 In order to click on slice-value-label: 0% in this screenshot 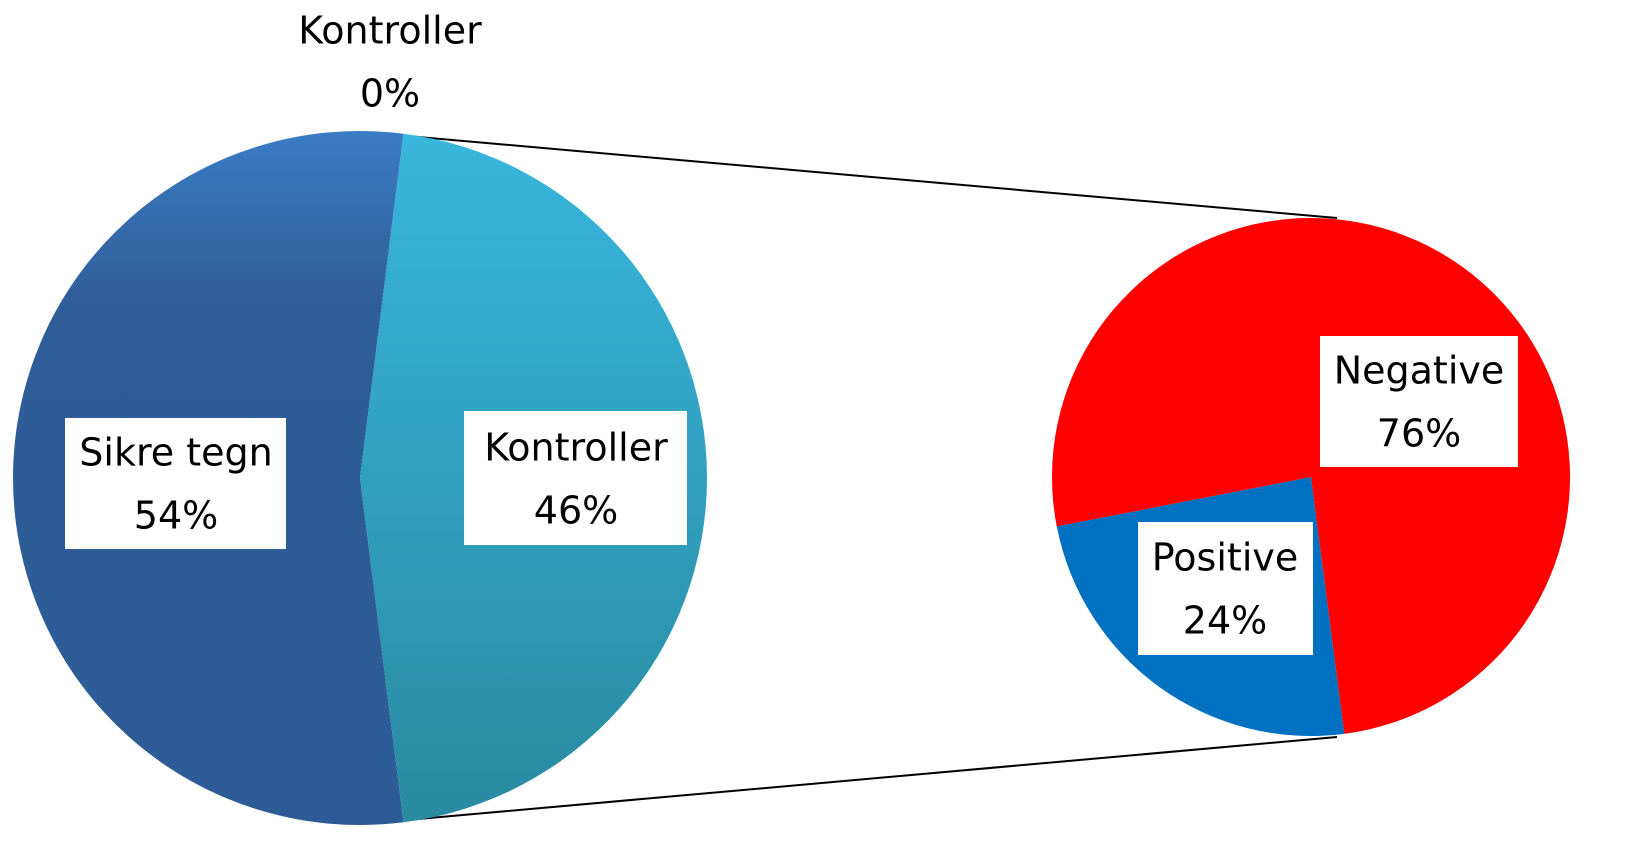, I will do `click(390, 94)`.